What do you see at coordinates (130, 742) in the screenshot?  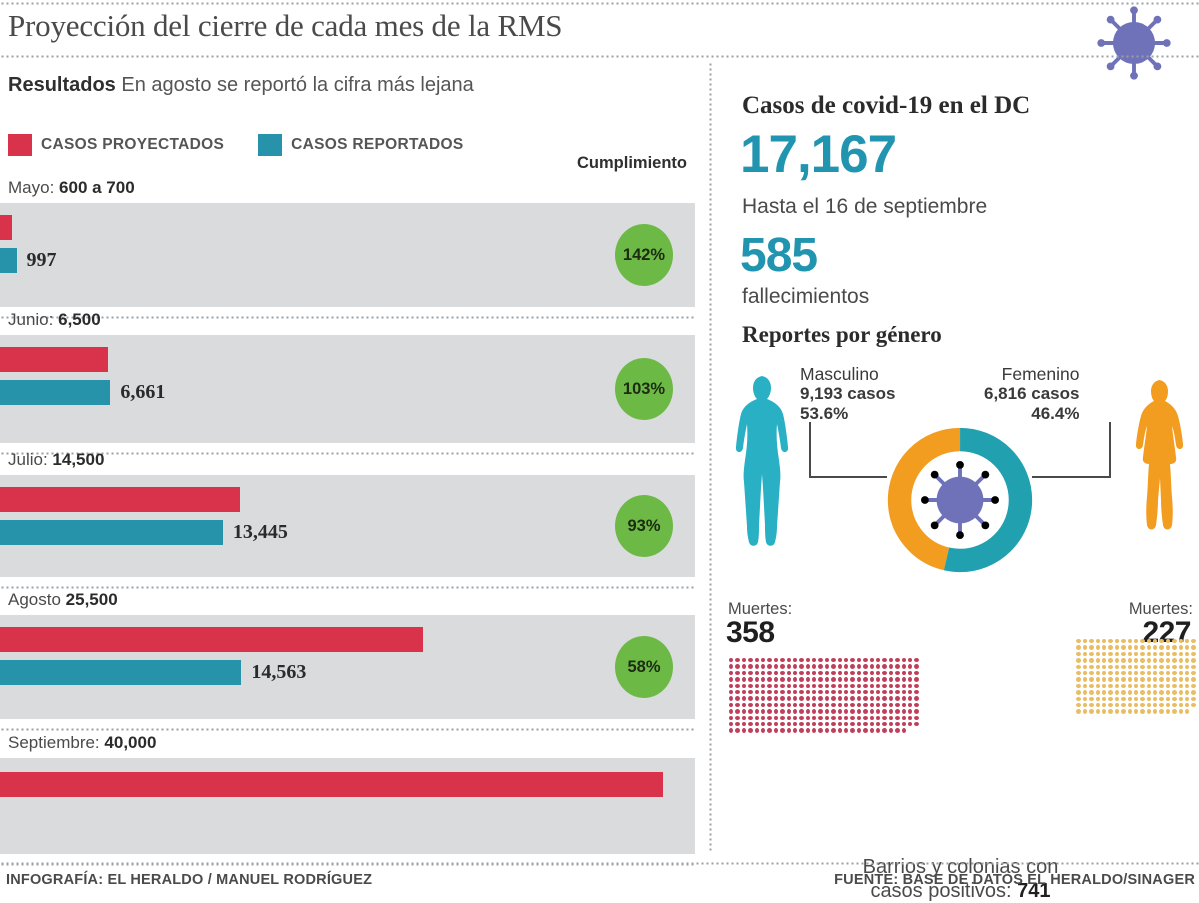 I see `month-projected-text: 40,000` at bounding box center [130, 742].